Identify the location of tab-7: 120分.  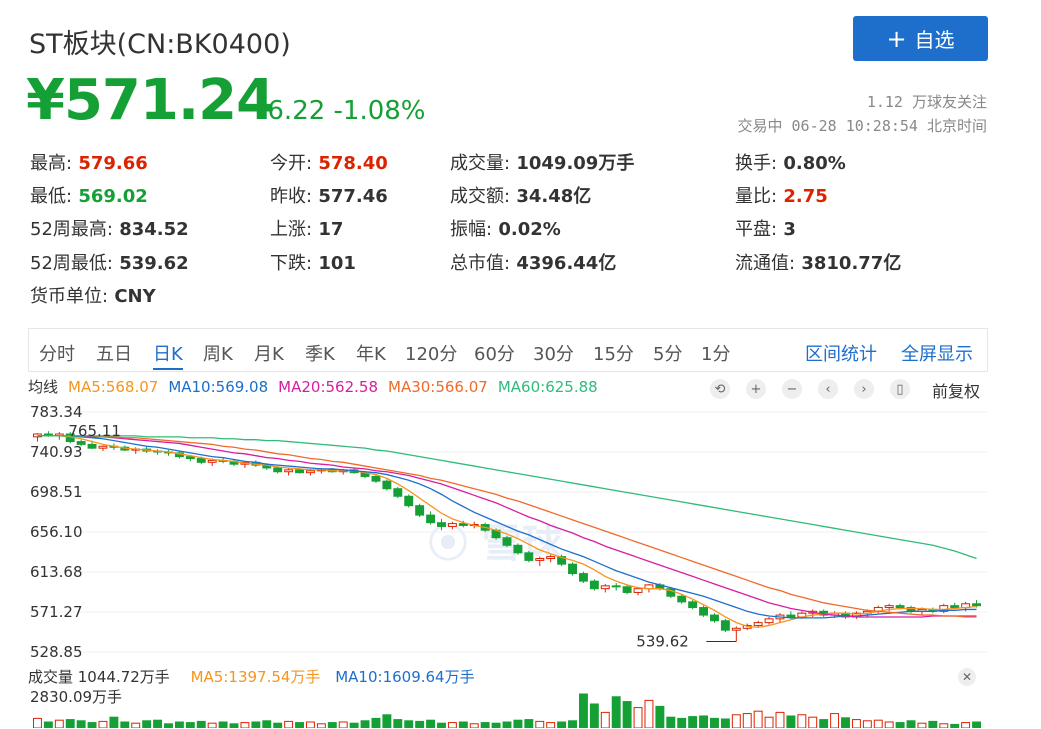
(431, 354).